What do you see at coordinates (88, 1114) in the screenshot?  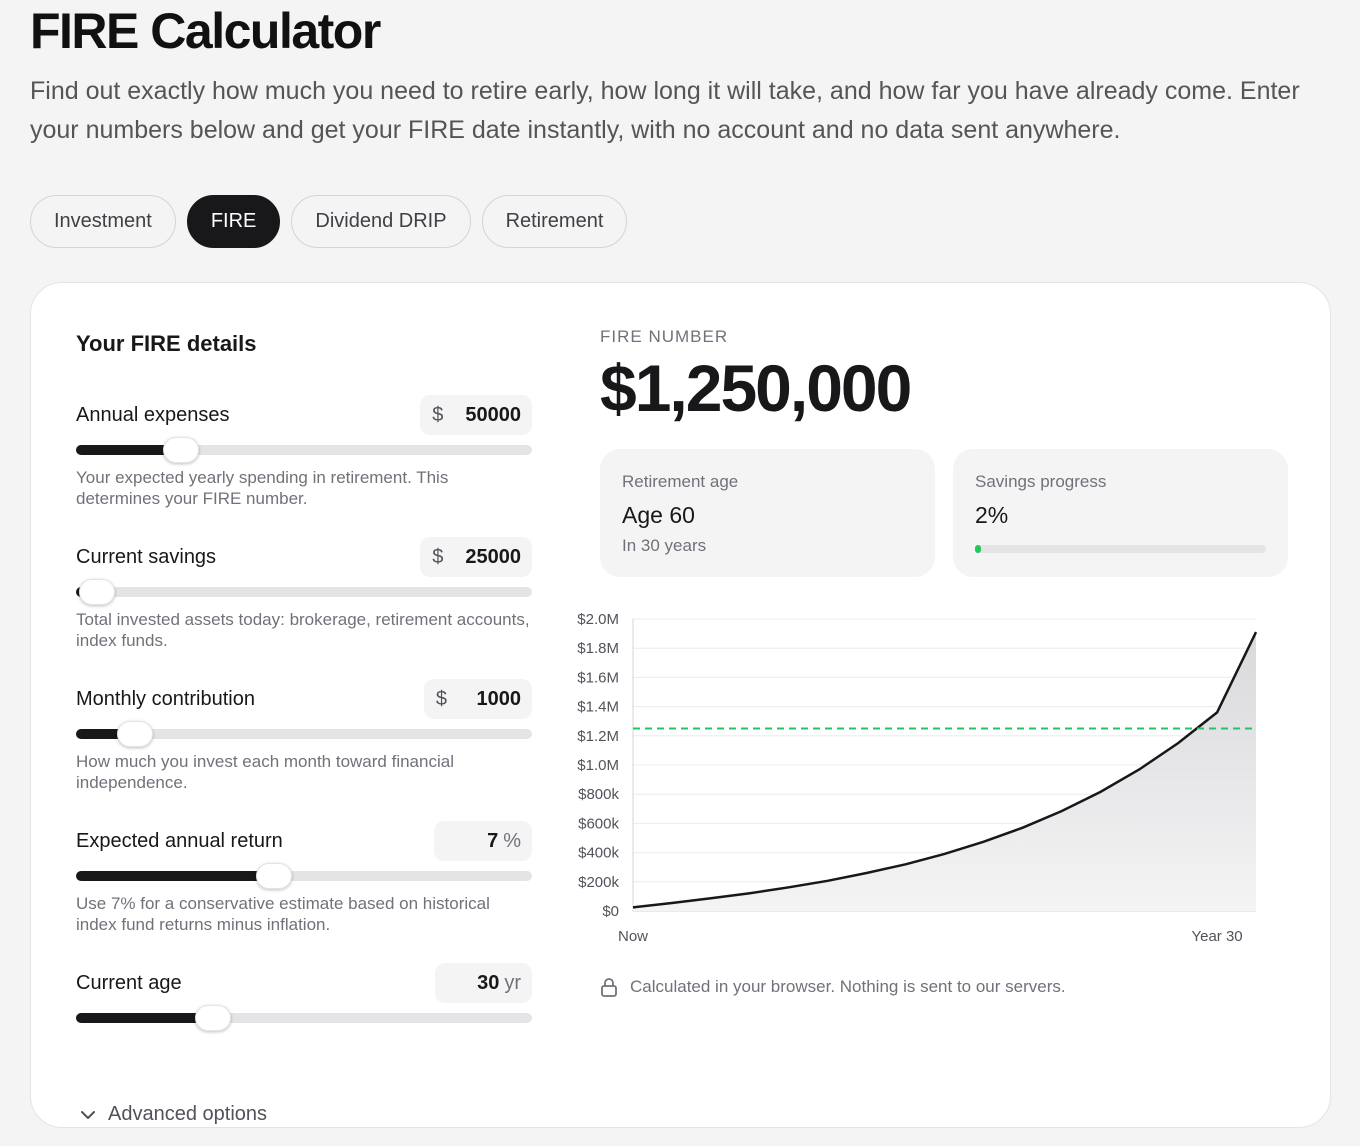 I see `chevron-down-icon` at bounding box center [88, 1114].